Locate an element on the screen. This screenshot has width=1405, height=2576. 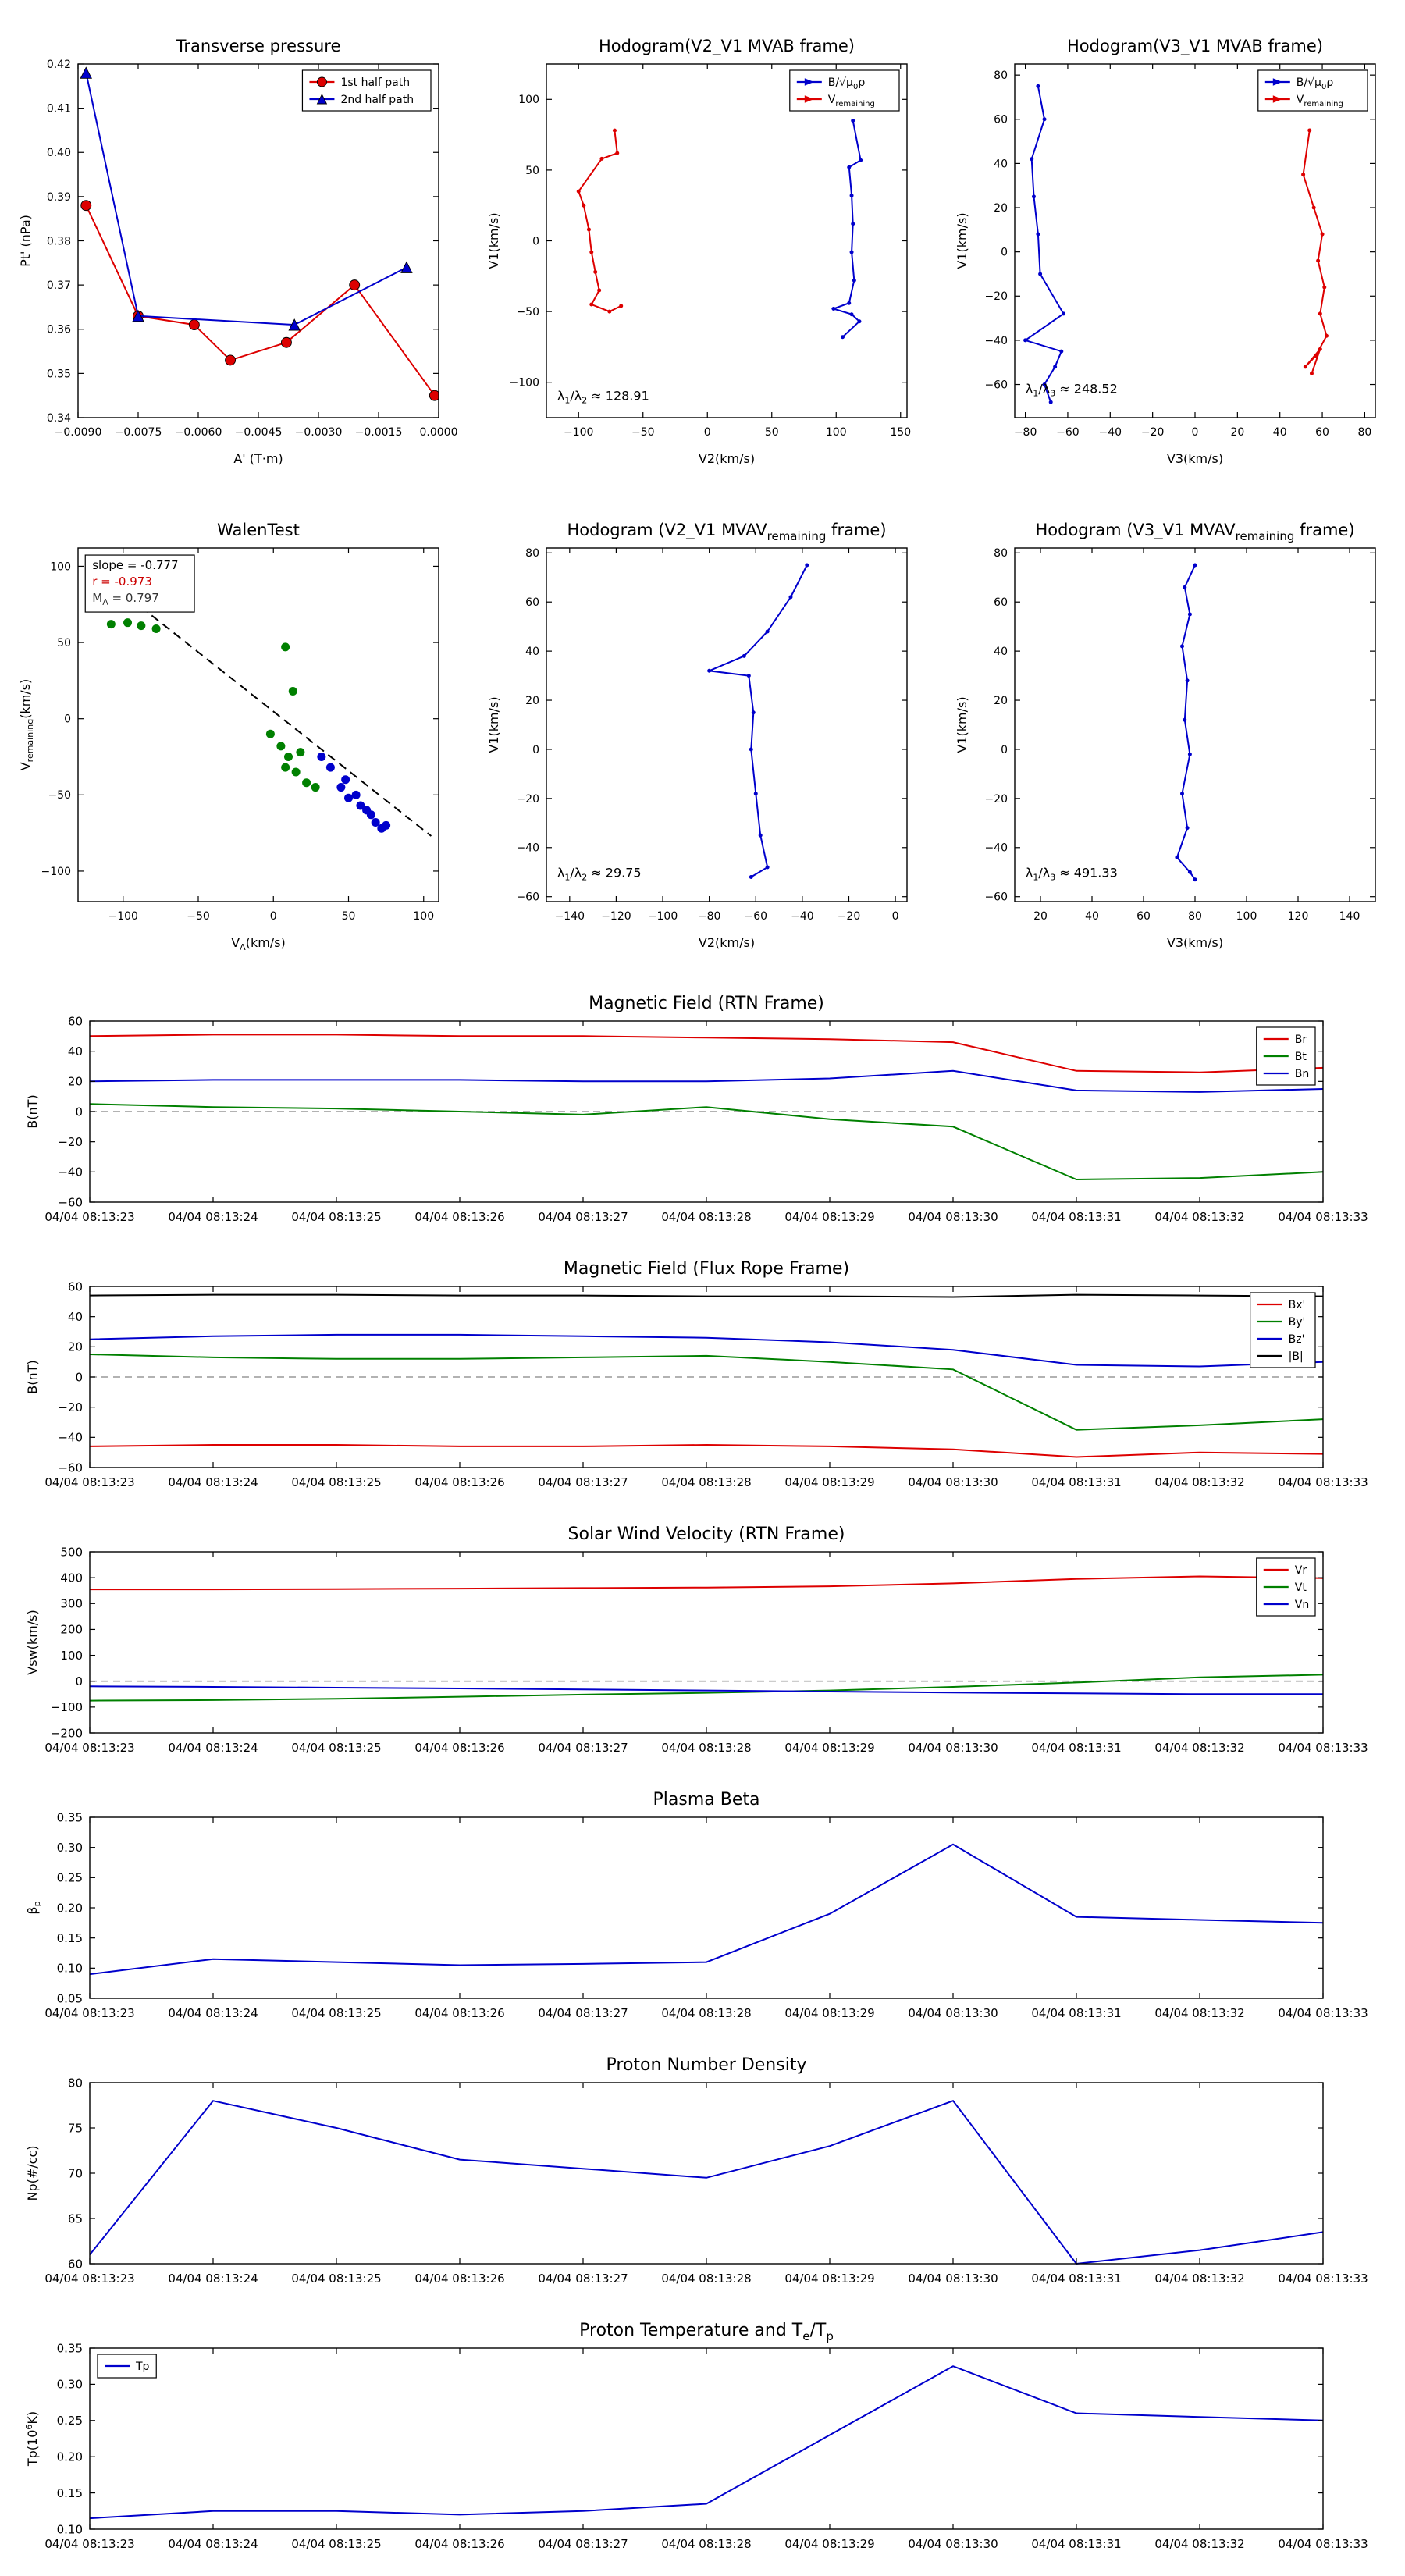
svg-text: 200 is located at coordinates (72, 1630).